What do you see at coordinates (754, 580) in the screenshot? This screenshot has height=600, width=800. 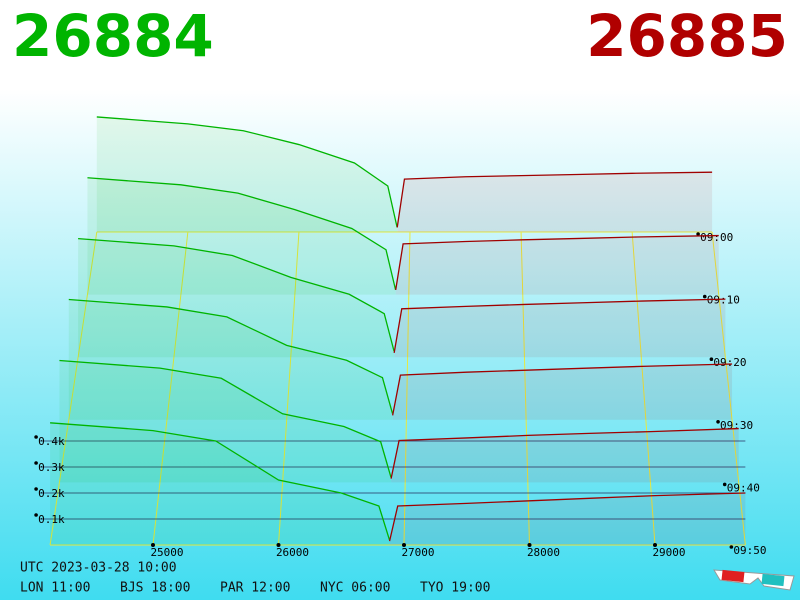 I see `3d-glasses-icon` at bounding box center [754, 580].